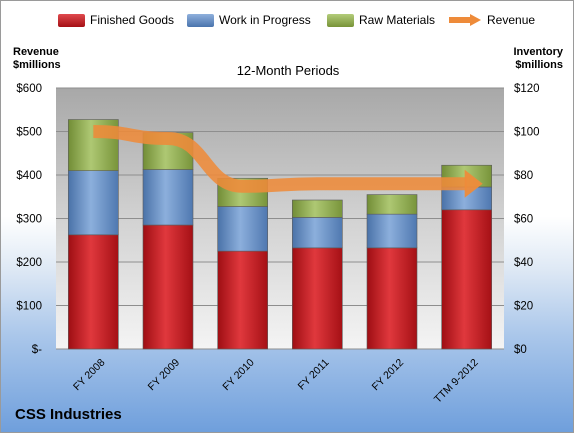 This screenshot has width=574, height=433. What do you see at coordinates (29, 176) in the screenshot?
I see `left-tick-label: $400` at bounding box center [29, 176].